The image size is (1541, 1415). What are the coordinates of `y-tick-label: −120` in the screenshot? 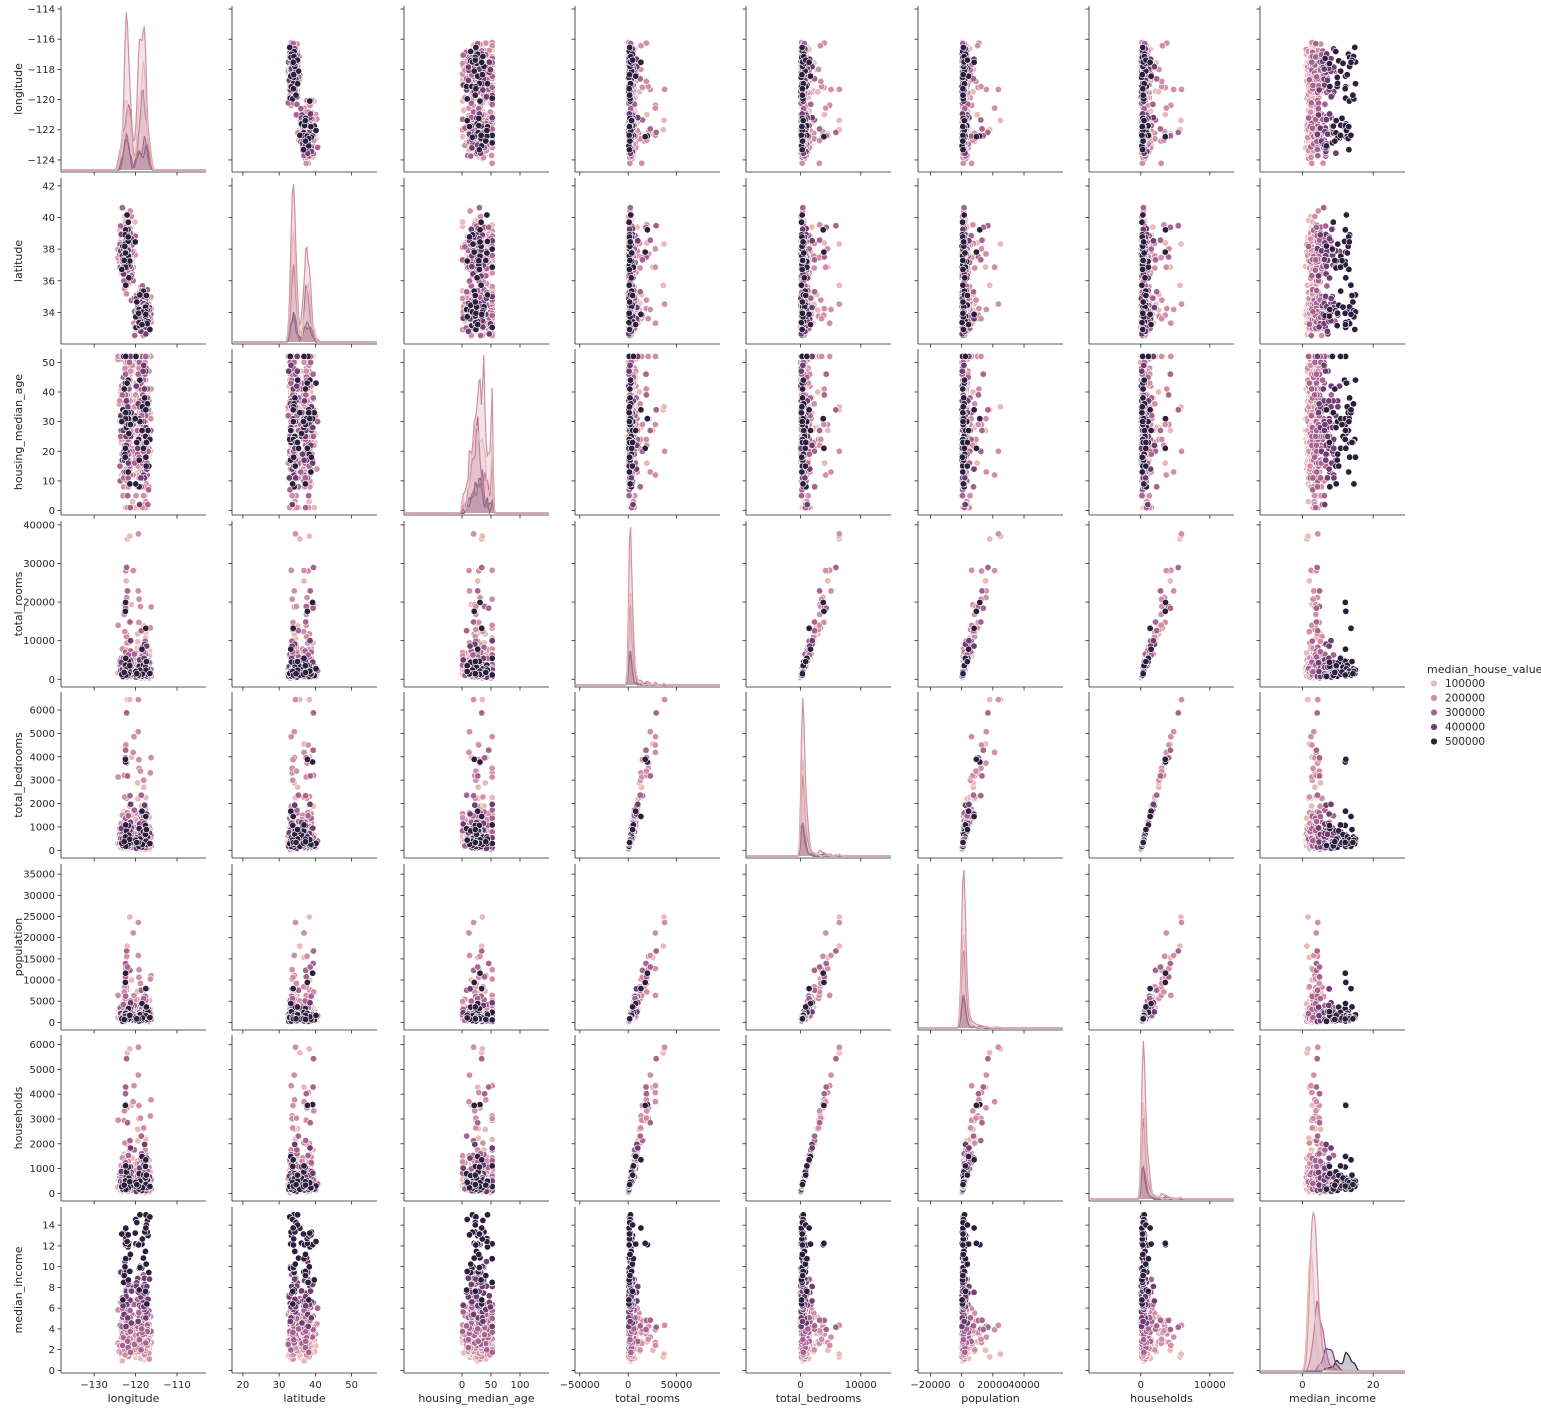 It's located at (41, 100).